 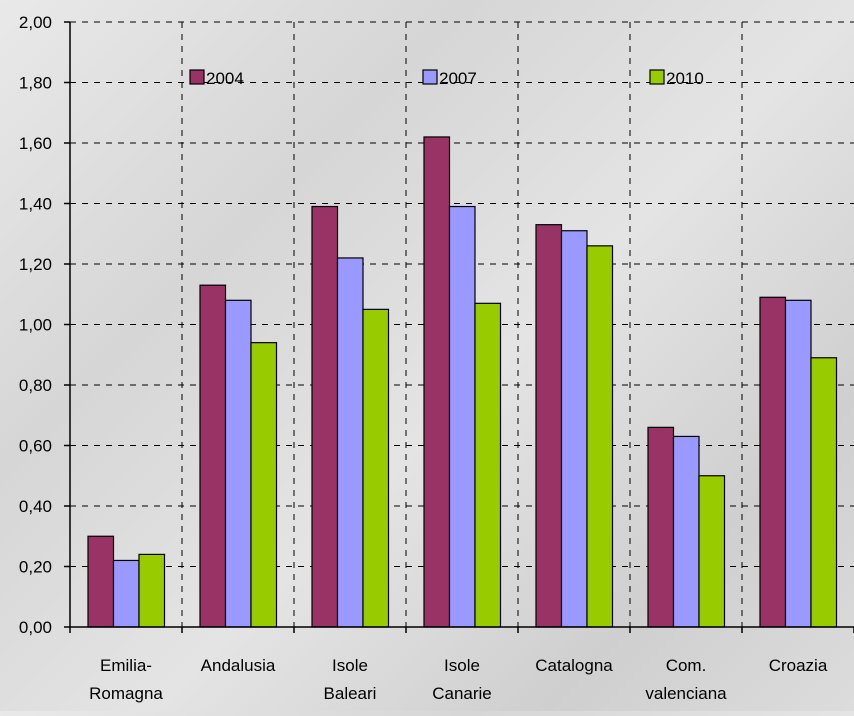 What do you see at coordinates (225, 78) in the screenshot?
I see `legend-label-2004: 2004` at bounding box center [225, 78].